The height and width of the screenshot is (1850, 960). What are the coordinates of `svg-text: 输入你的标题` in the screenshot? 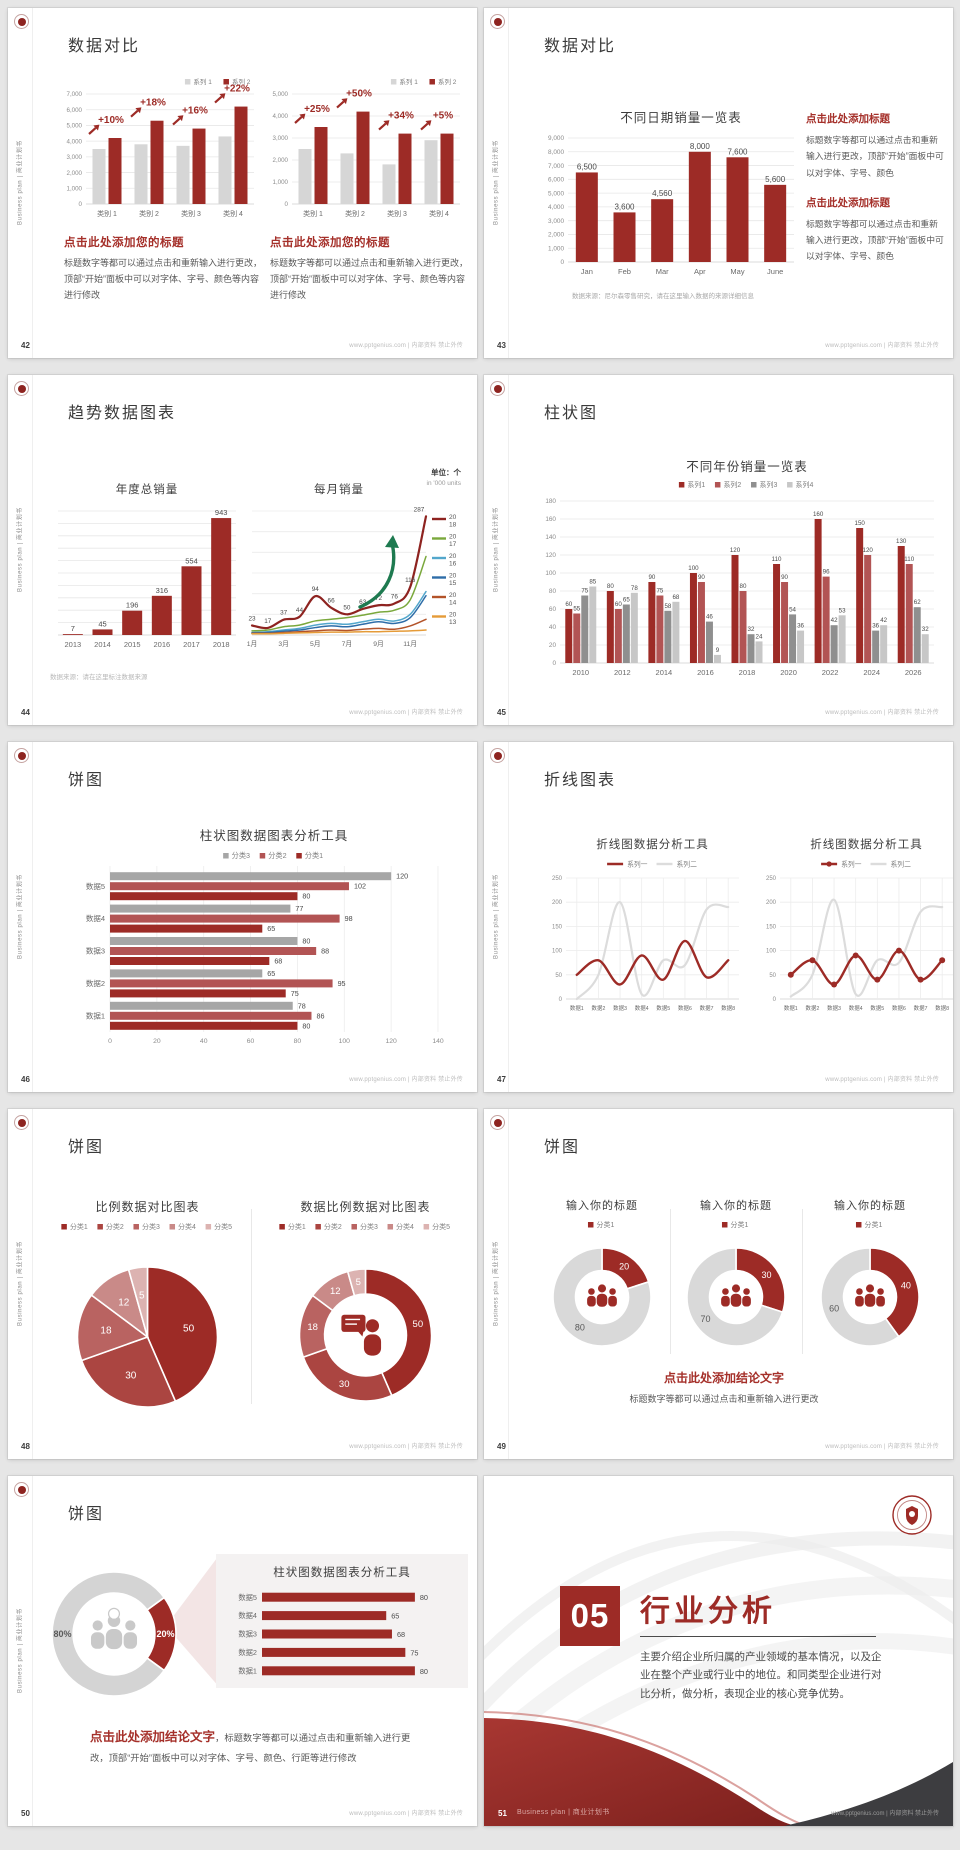 It's located at (736, 1205).